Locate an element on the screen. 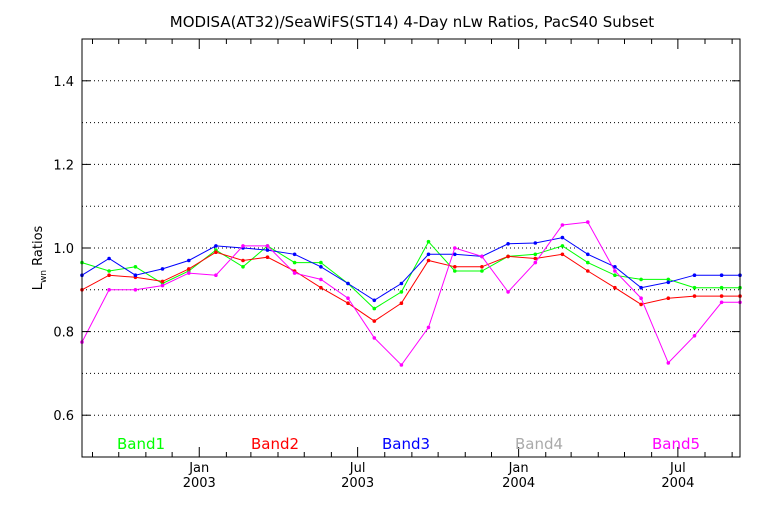 The height and width of the screenshot is (512, 768). y-tick-label: 1.4 is located at coordinates (63, 82).